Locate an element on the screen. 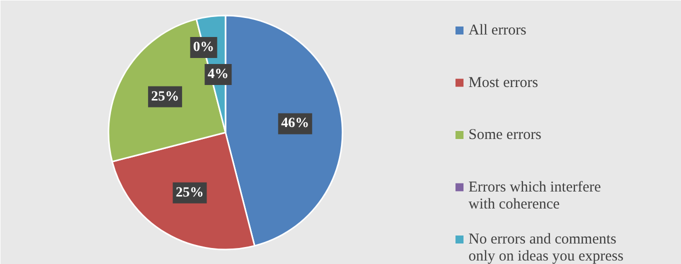 The width and height of the screenshot is (681, 264). data-label: 4% is located at coordinates (218, 74).